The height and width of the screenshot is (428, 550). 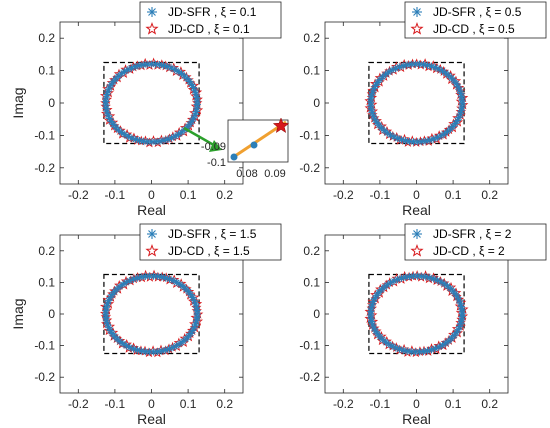 I want to click on legend-entry-cd: JD-CD , ξ = 1.5, so click(x=209, y=251).